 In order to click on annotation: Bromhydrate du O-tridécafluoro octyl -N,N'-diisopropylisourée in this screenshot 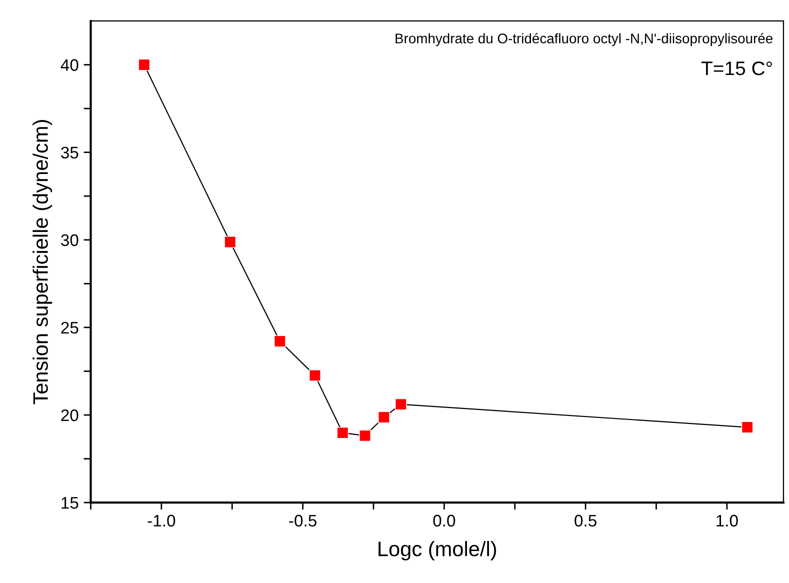, I will do `click(584, 39)`.